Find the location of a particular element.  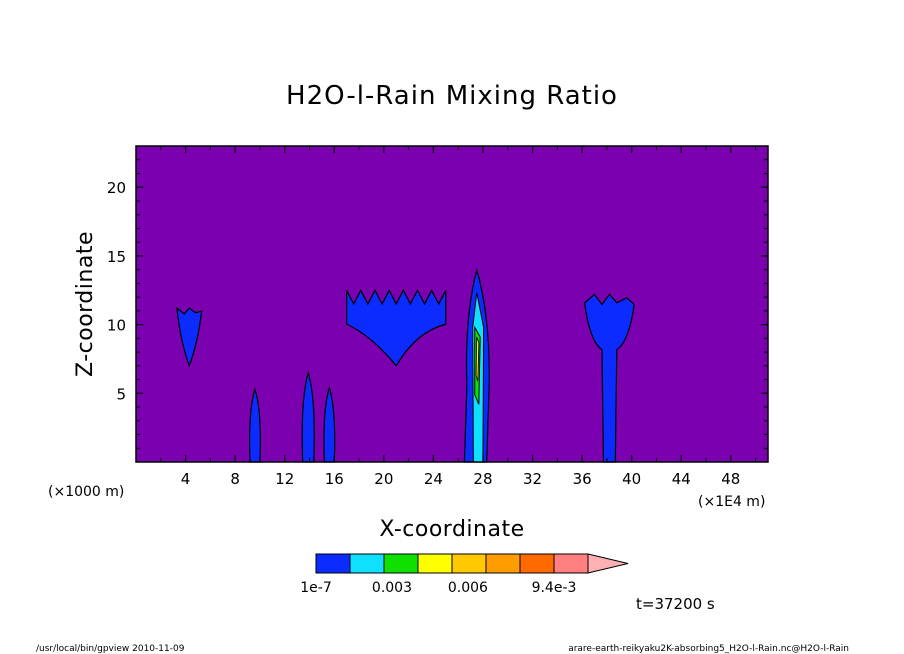

x-tick-label: 24 is located at coordinates (433, 479).